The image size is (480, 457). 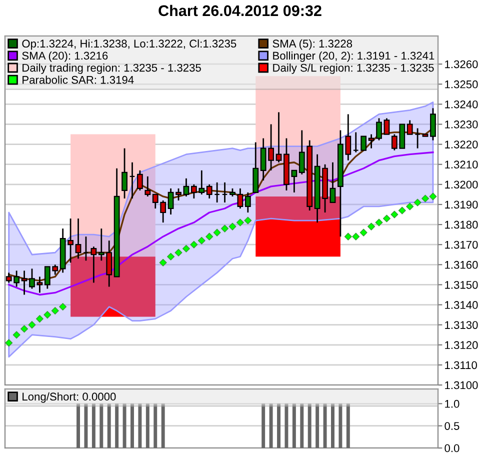 I want to click on legend-label: Bollinger (20, 2): 1.3191 - 1.3241, so click(x=353, y=56).